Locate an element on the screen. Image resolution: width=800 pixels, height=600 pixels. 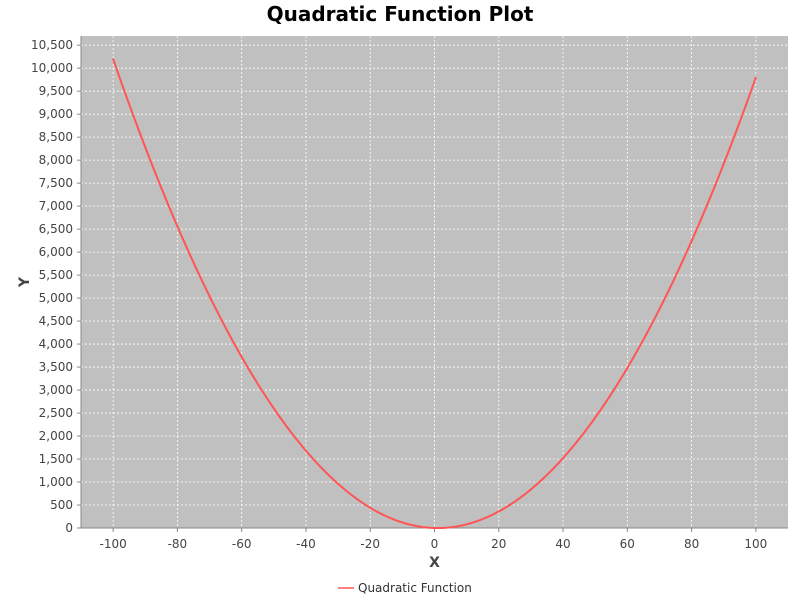
y-tick-label: 3,500 is located at coordinates (56, 367).